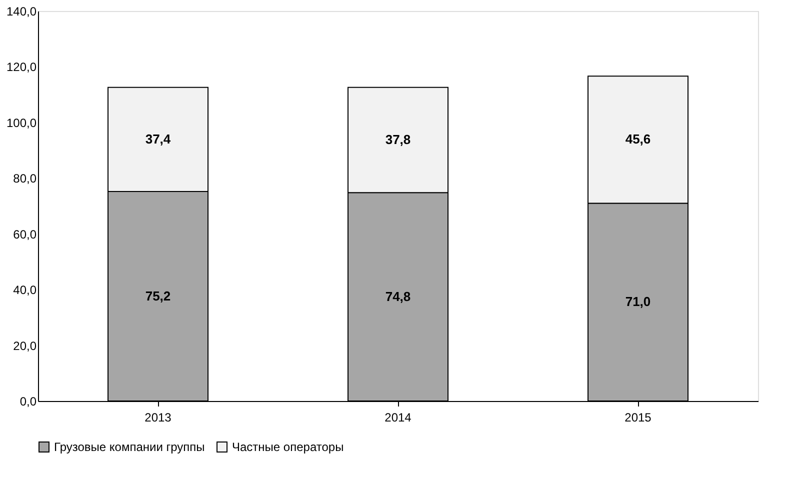 The width and height of the screenshot is (812, 479). Describe the element at coordinates (158, 417) in the screenshot. I see `x-tick-label: 2013` at that location.